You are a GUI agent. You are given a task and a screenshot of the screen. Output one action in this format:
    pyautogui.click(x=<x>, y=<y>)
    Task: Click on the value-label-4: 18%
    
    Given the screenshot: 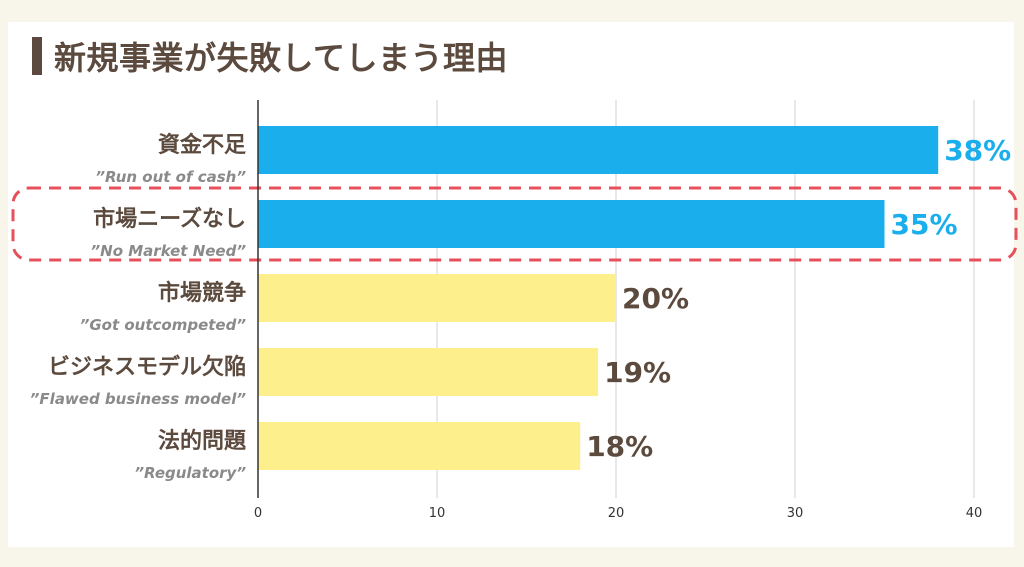 What is the action you would take?
    pyautogui.click(x=619, y=446)
    